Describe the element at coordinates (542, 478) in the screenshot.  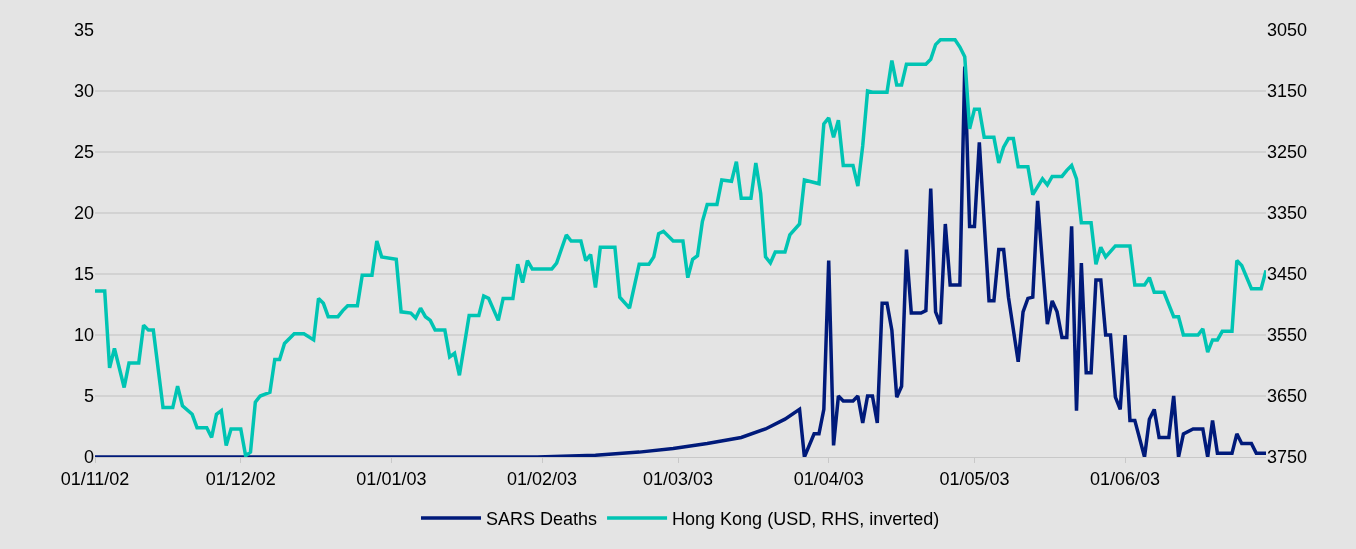
I see `x-tick-label: 01/02/03` at that location.